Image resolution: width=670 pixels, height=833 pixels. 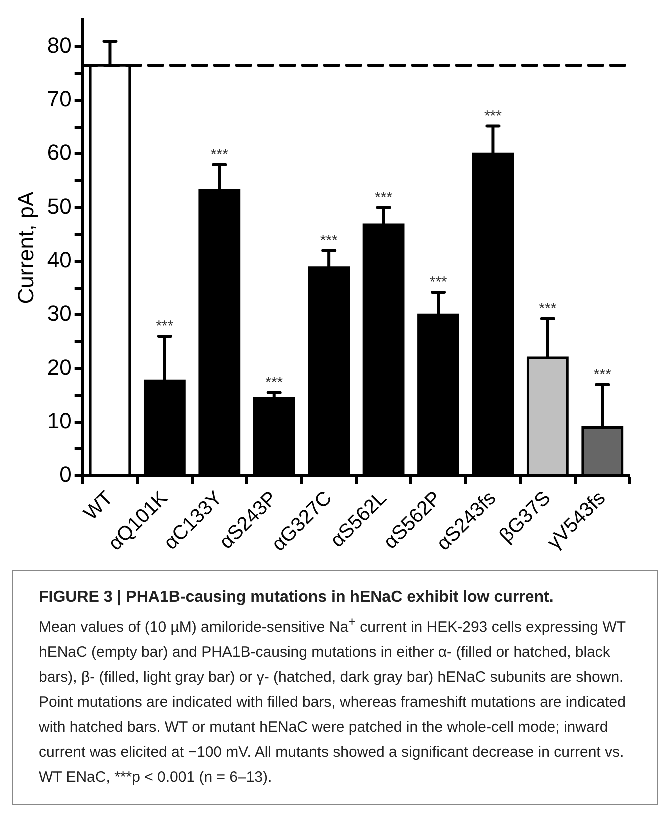 I want to click on y-tick-label: 20, so click(x=59, y=367).